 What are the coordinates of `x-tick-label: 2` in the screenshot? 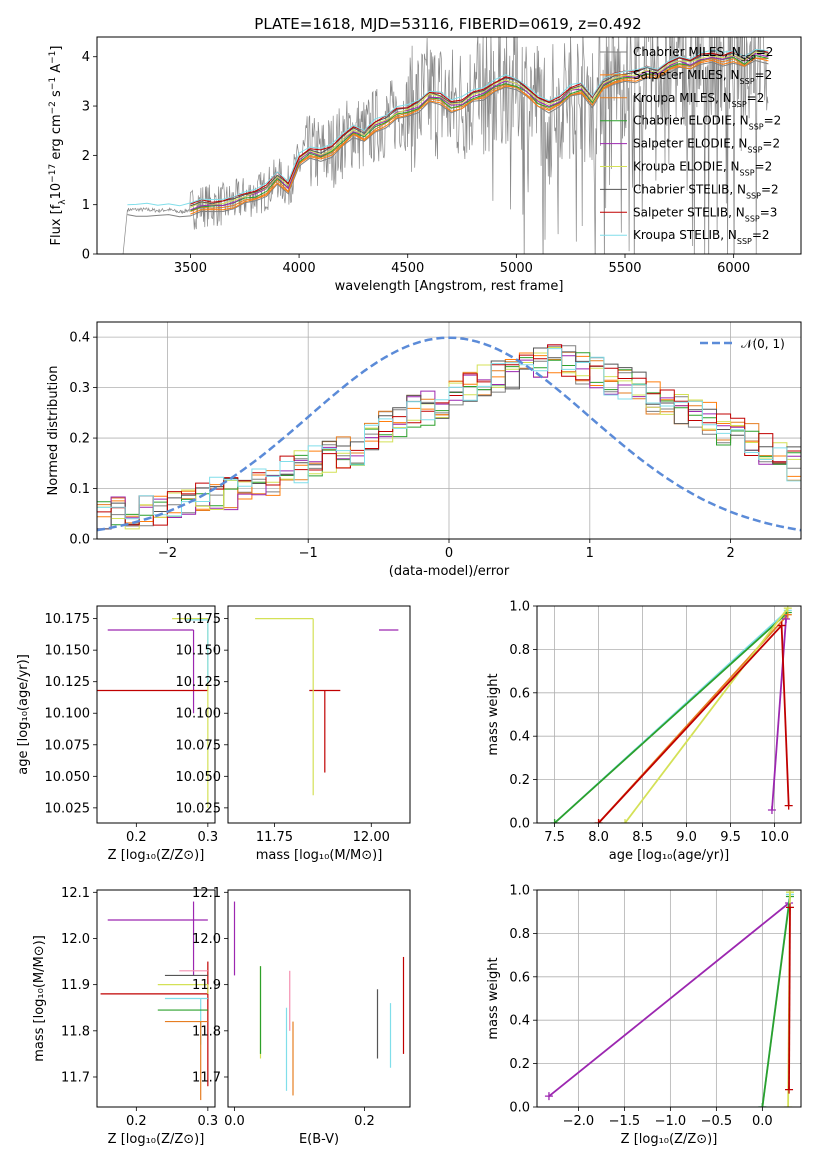 It's located at (730, 553).